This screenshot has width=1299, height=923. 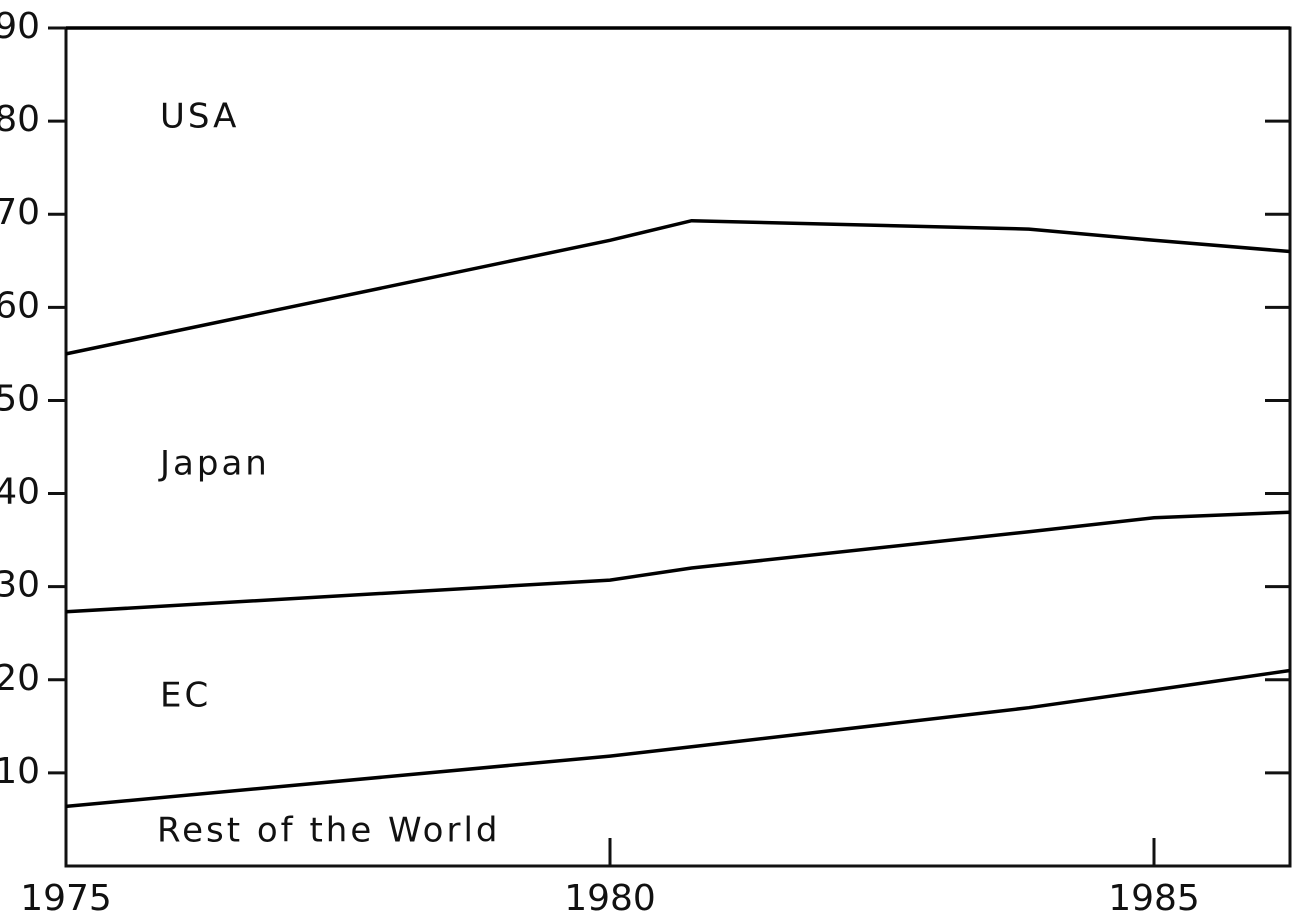 What do you see at coordinates (20, 212) in the screenshot?
I see `y-tick-label: 70` at bounding box center [20, 212].